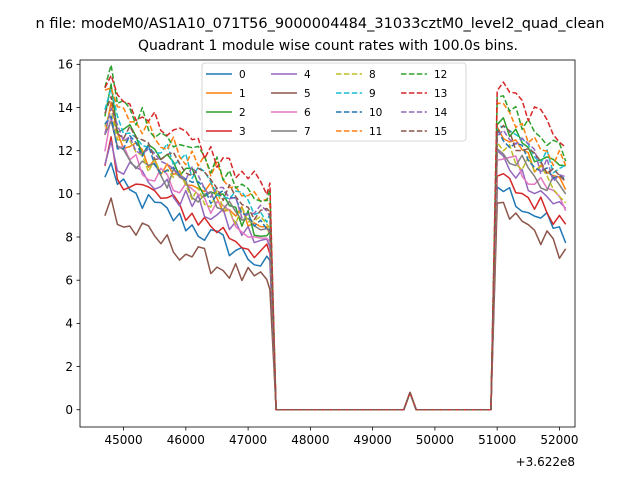 The height and width of the screenshot is (480, 640). Describe the element at coordinates (307, 113) in the screenshot. I see `legend-label: 6` at that location.